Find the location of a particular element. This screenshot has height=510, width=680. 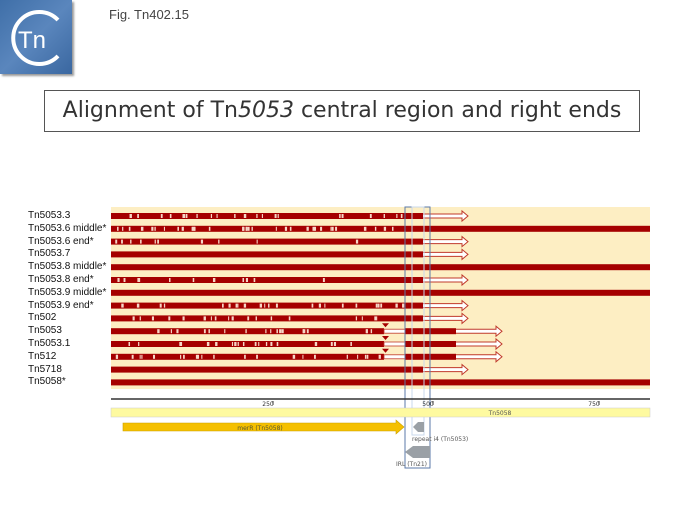

irl-feature is located at coordinates (417, 452).